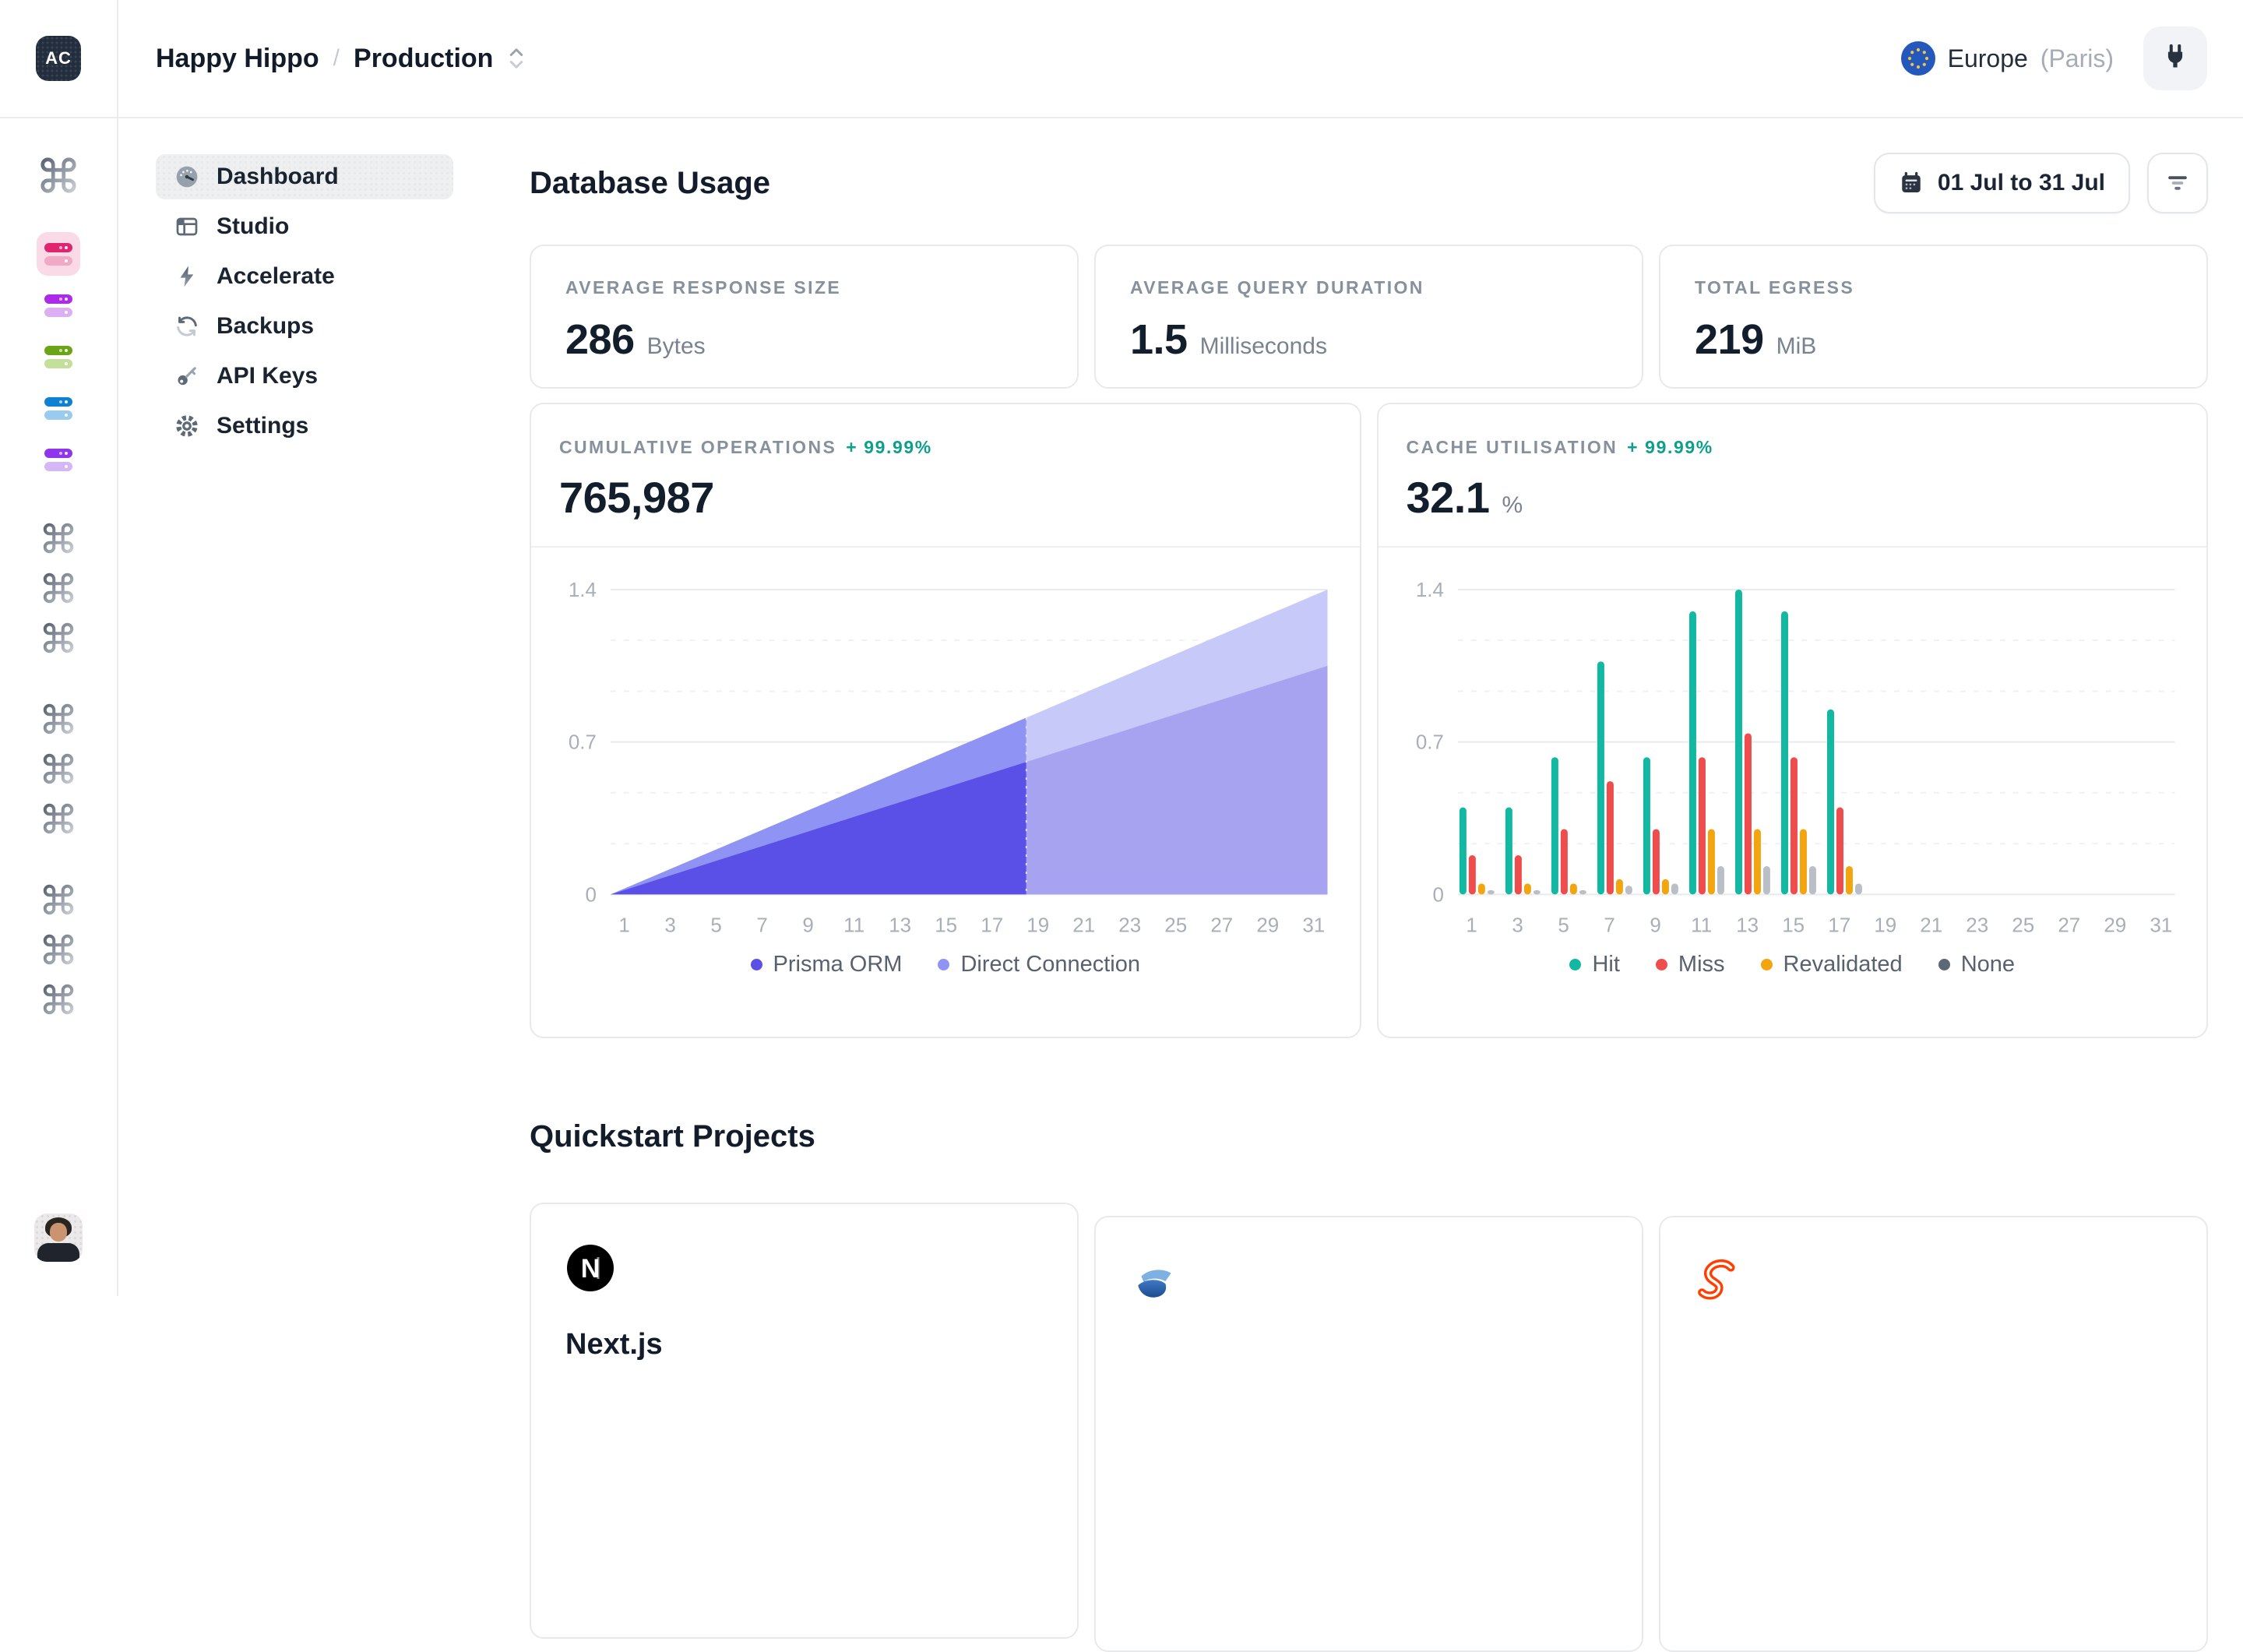 The width and height of the screenshot is (2243, 1652). Describe the element at coordinates (1701, 964) in the screenshot. I see `legend-label: Miss` at that location.